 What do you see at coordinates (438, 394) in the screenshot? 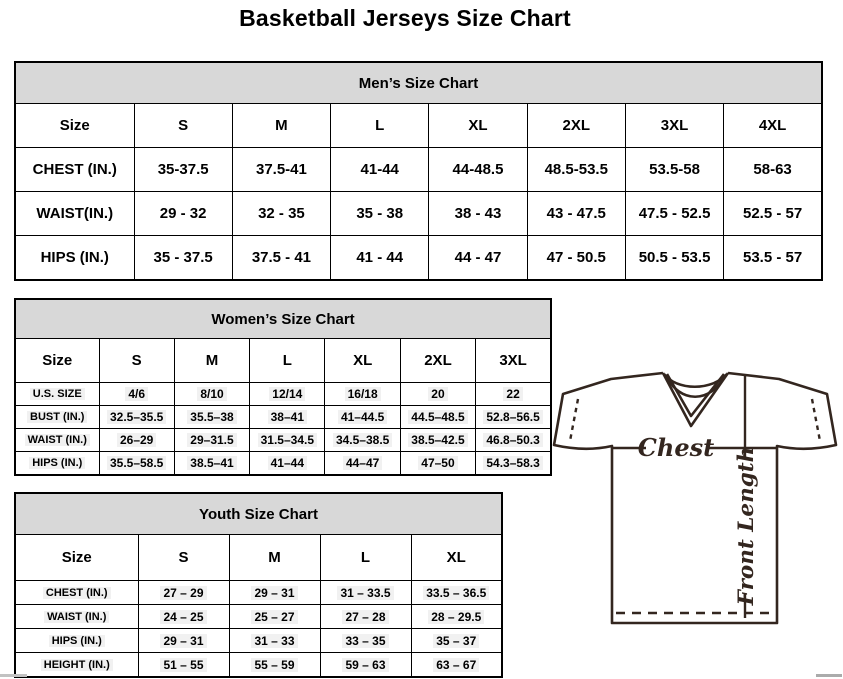
I see `value-cell: 20` at bounding box center [438, 394].